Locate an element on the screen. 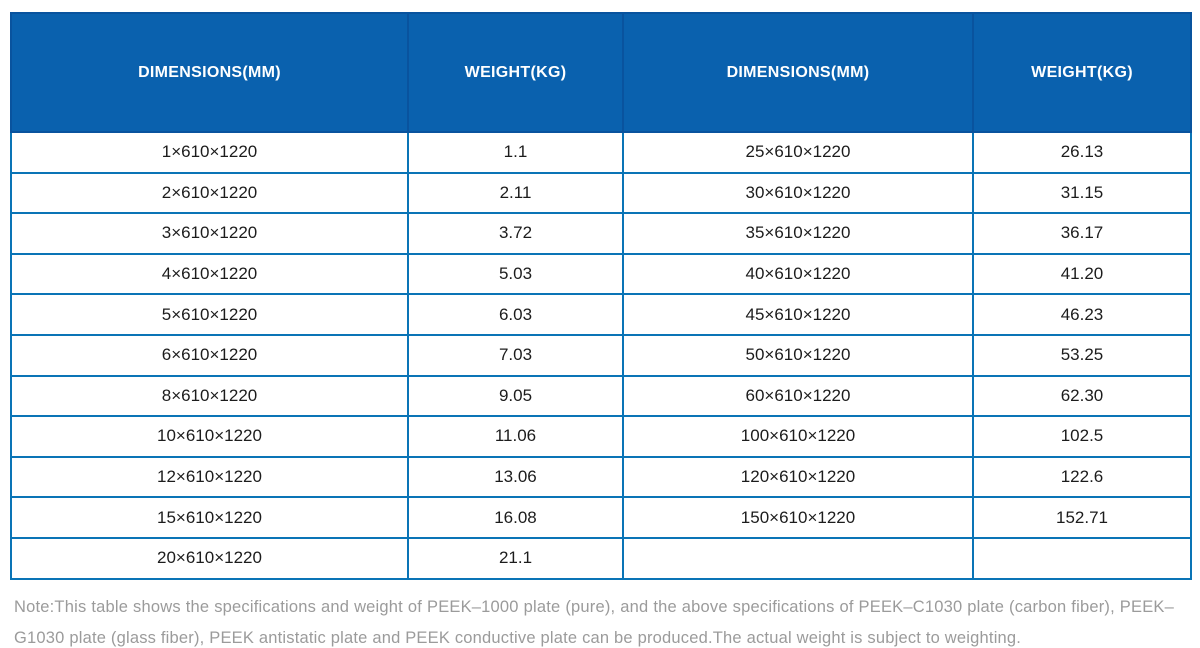  header-weight-right: WEIGHT(KG) is located at coordinates (1082, 72).